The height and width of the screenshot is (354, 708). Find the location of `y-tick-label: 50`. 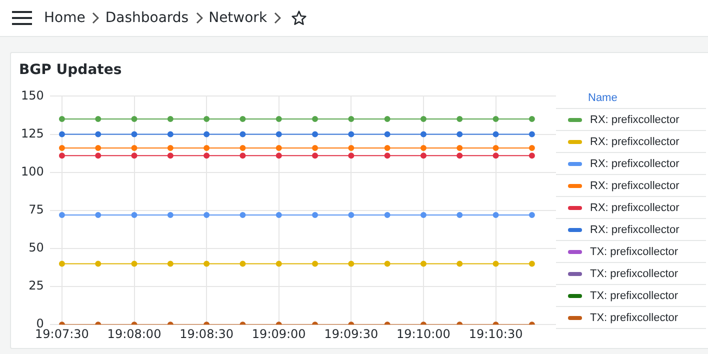

y-tick-label: 50 is located at coordinates (36, 247).